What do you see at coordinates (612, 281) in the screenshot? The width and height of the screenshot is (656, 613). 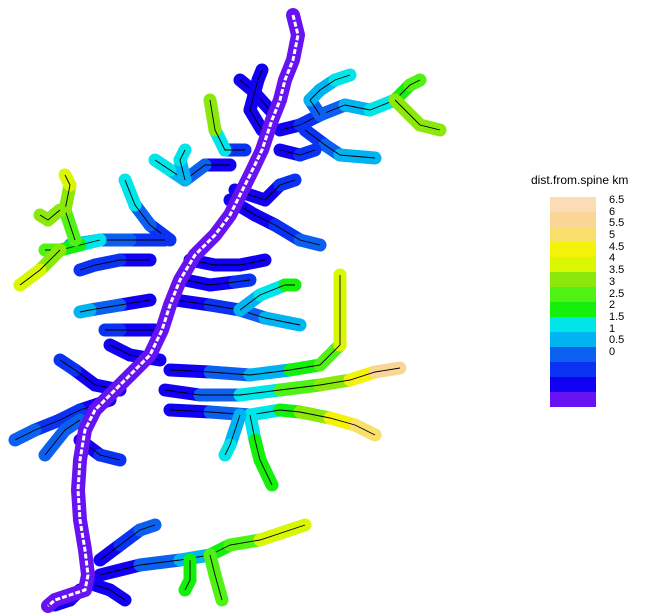 I see `legend-tick-label: 3` at bounding box center [612, 281].